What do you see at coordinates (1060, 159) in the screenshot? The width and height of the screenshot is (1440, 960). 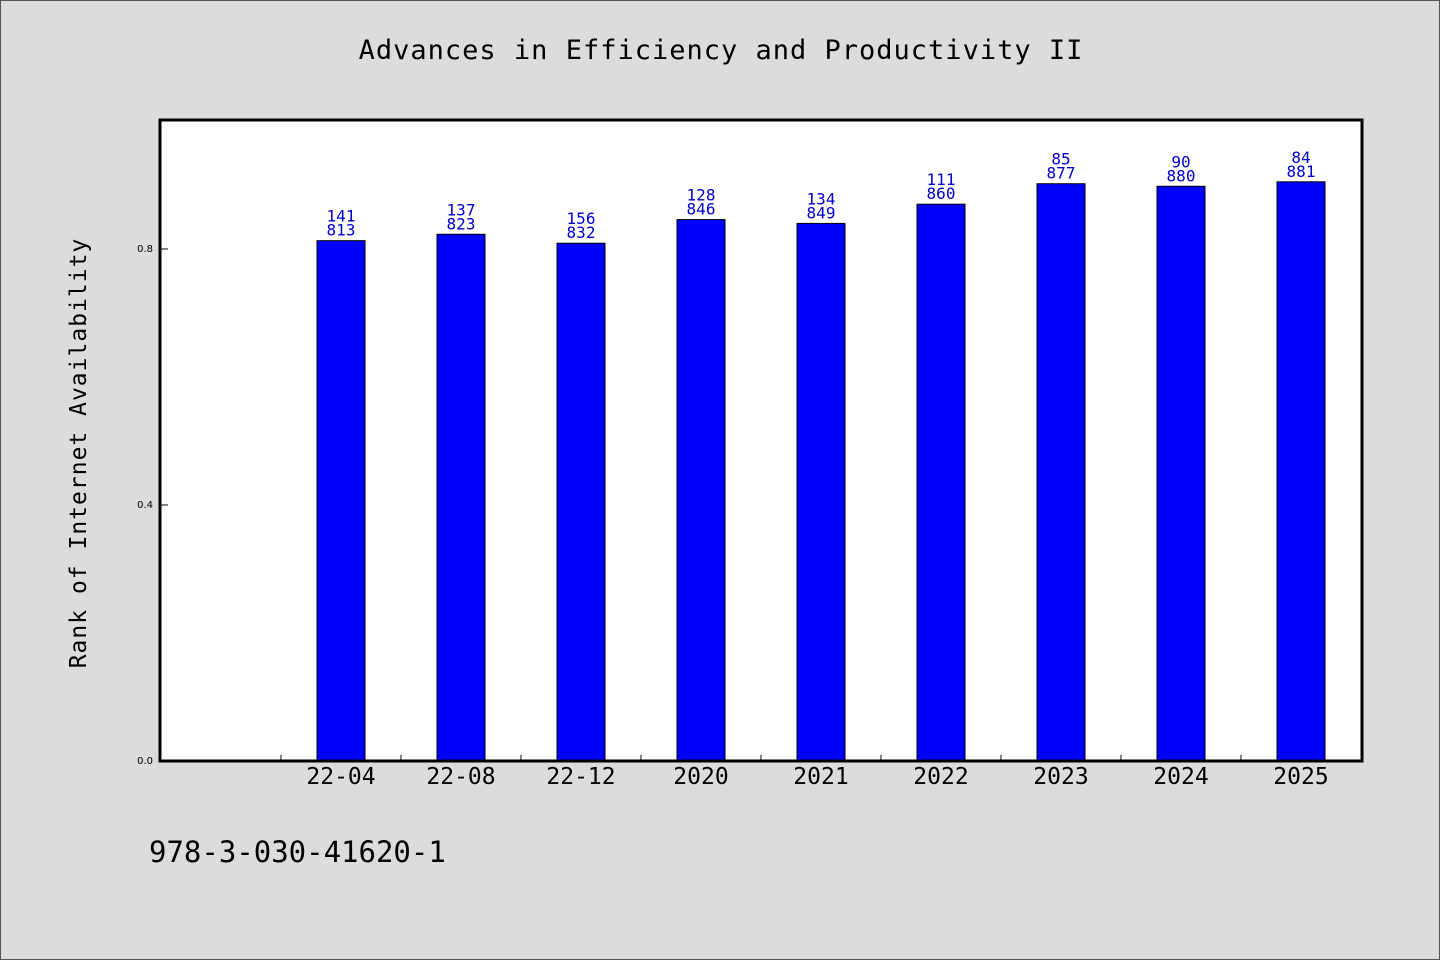 I see `bar-label-top: 85` at bounding box center [1060, 159].